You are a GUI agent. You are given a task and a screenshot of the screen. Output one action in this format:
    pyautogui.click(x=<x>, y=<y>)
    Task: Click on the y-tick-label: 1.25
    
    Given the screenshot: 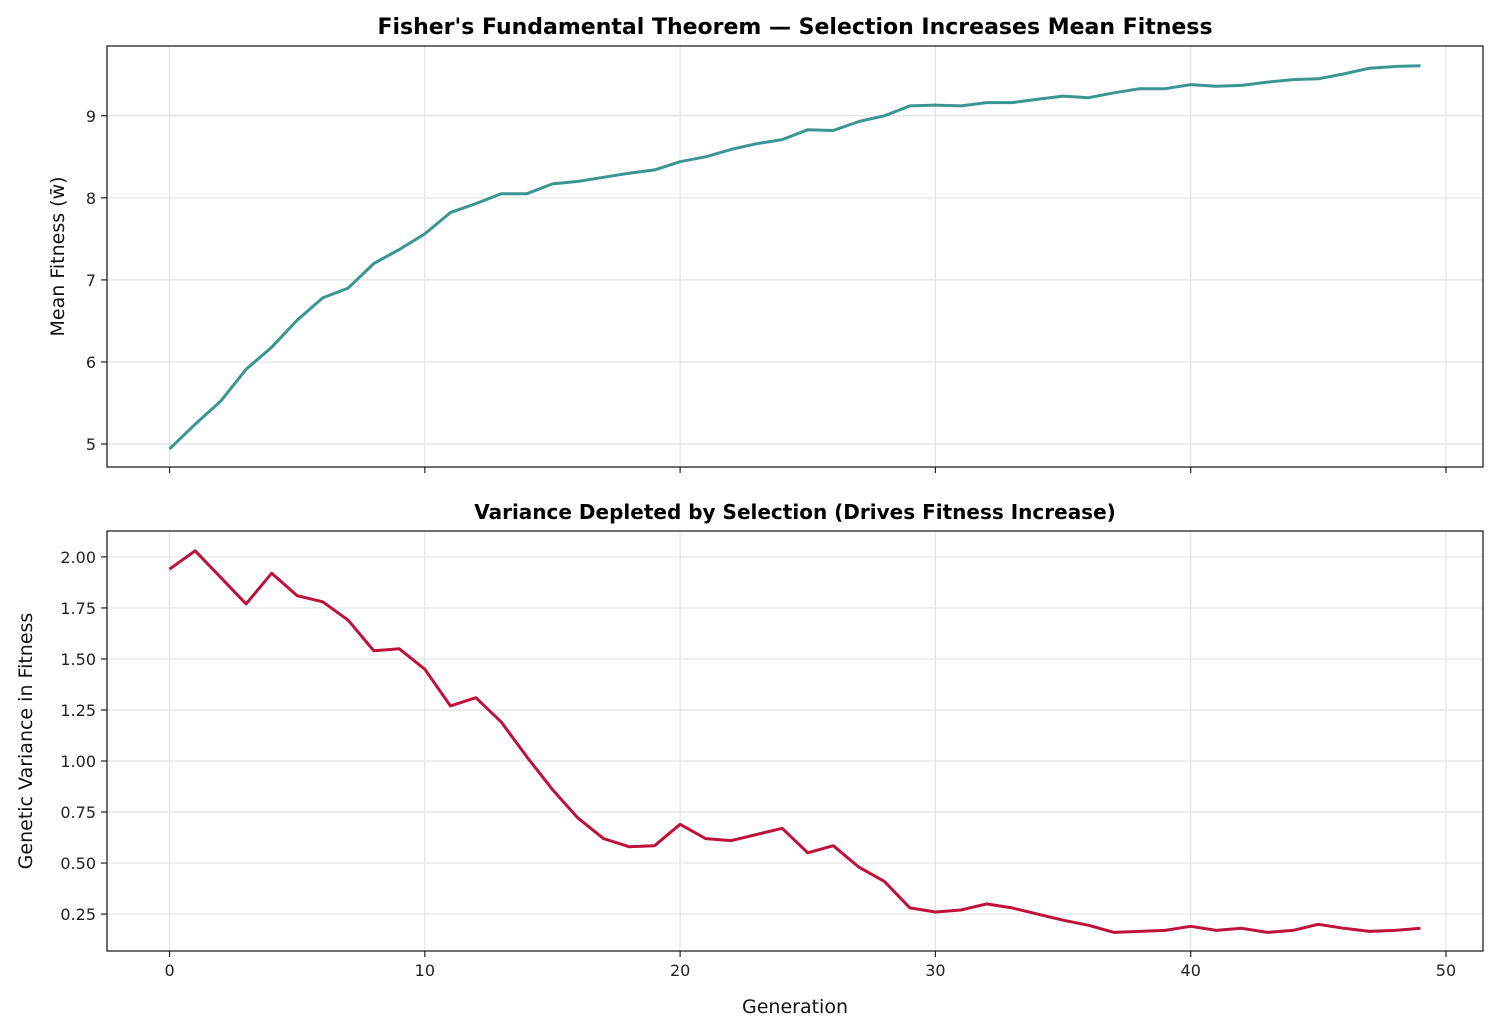 What is the action you would take?
    pyautogui.click(x=78, y=710)
    